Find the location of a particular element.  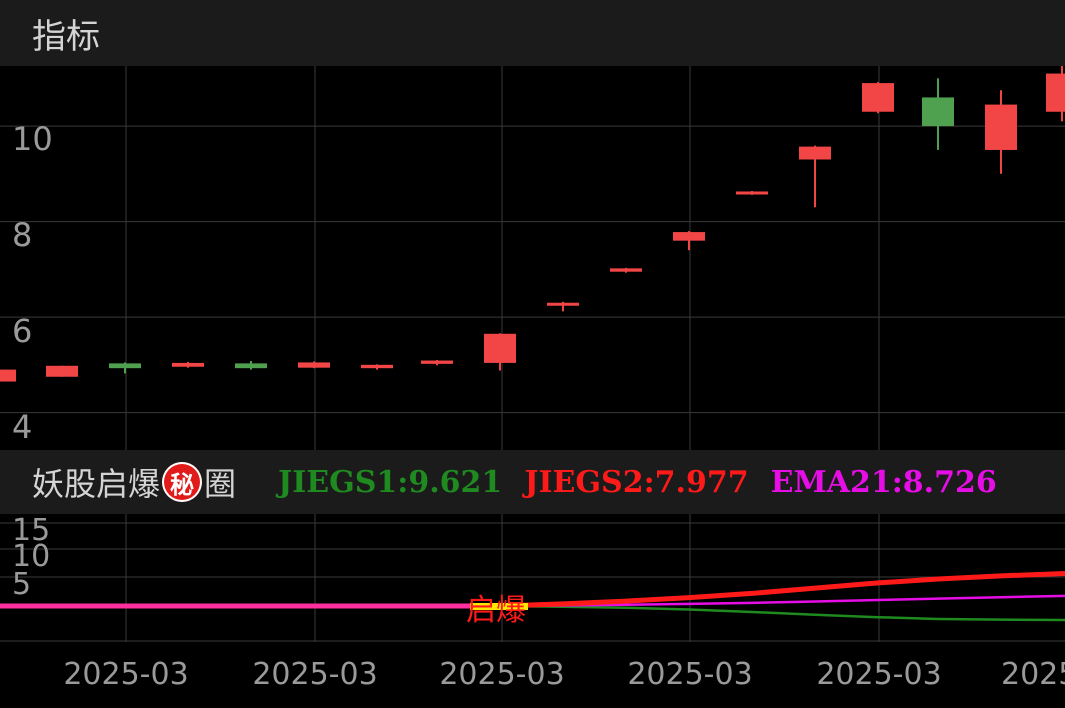

legend-jiegs1: JIEGS1:9.621 is located at coordinates (390, 482).